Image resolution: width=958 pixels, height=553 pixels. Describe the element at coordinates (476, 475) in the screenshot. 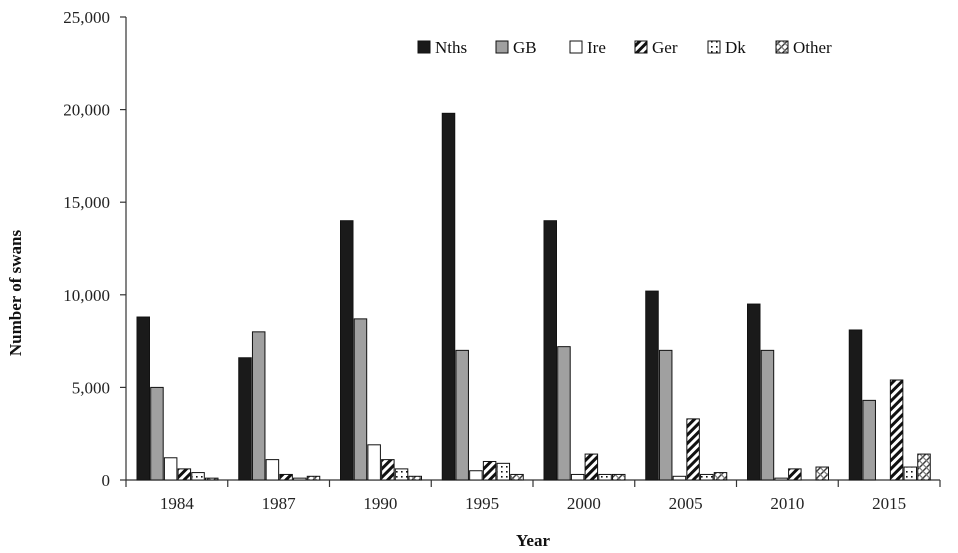

I see `bar-ire-1995` at that location.